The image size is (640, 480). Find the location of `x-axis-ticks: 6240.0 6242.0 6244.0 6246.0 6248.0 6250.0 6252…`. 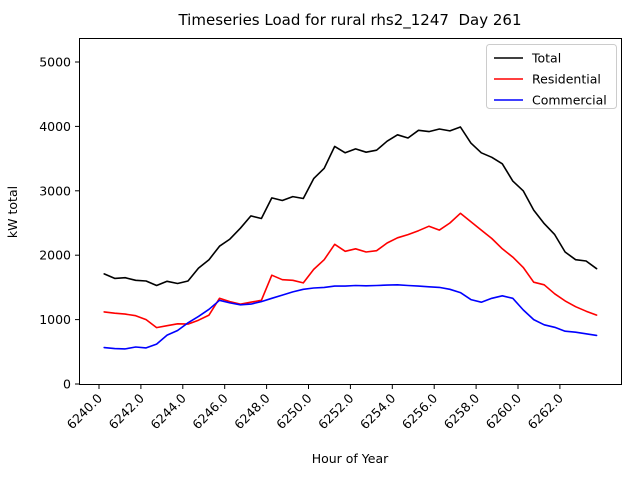

x-axis-ticks: 6240.0 6242.0 6244.0 6246.0 6248.0 6250.0 6252… is located at coordinates (315, 408).